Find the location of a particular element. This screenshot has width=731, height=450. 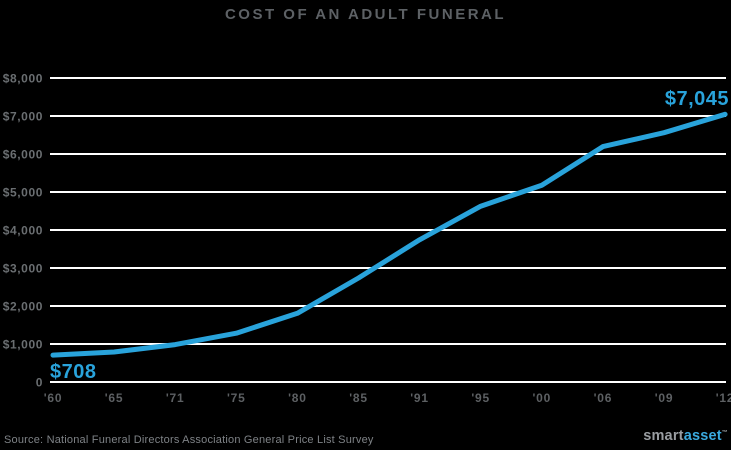

end-value-label: $7,045 is located at coordinates (697, 99).